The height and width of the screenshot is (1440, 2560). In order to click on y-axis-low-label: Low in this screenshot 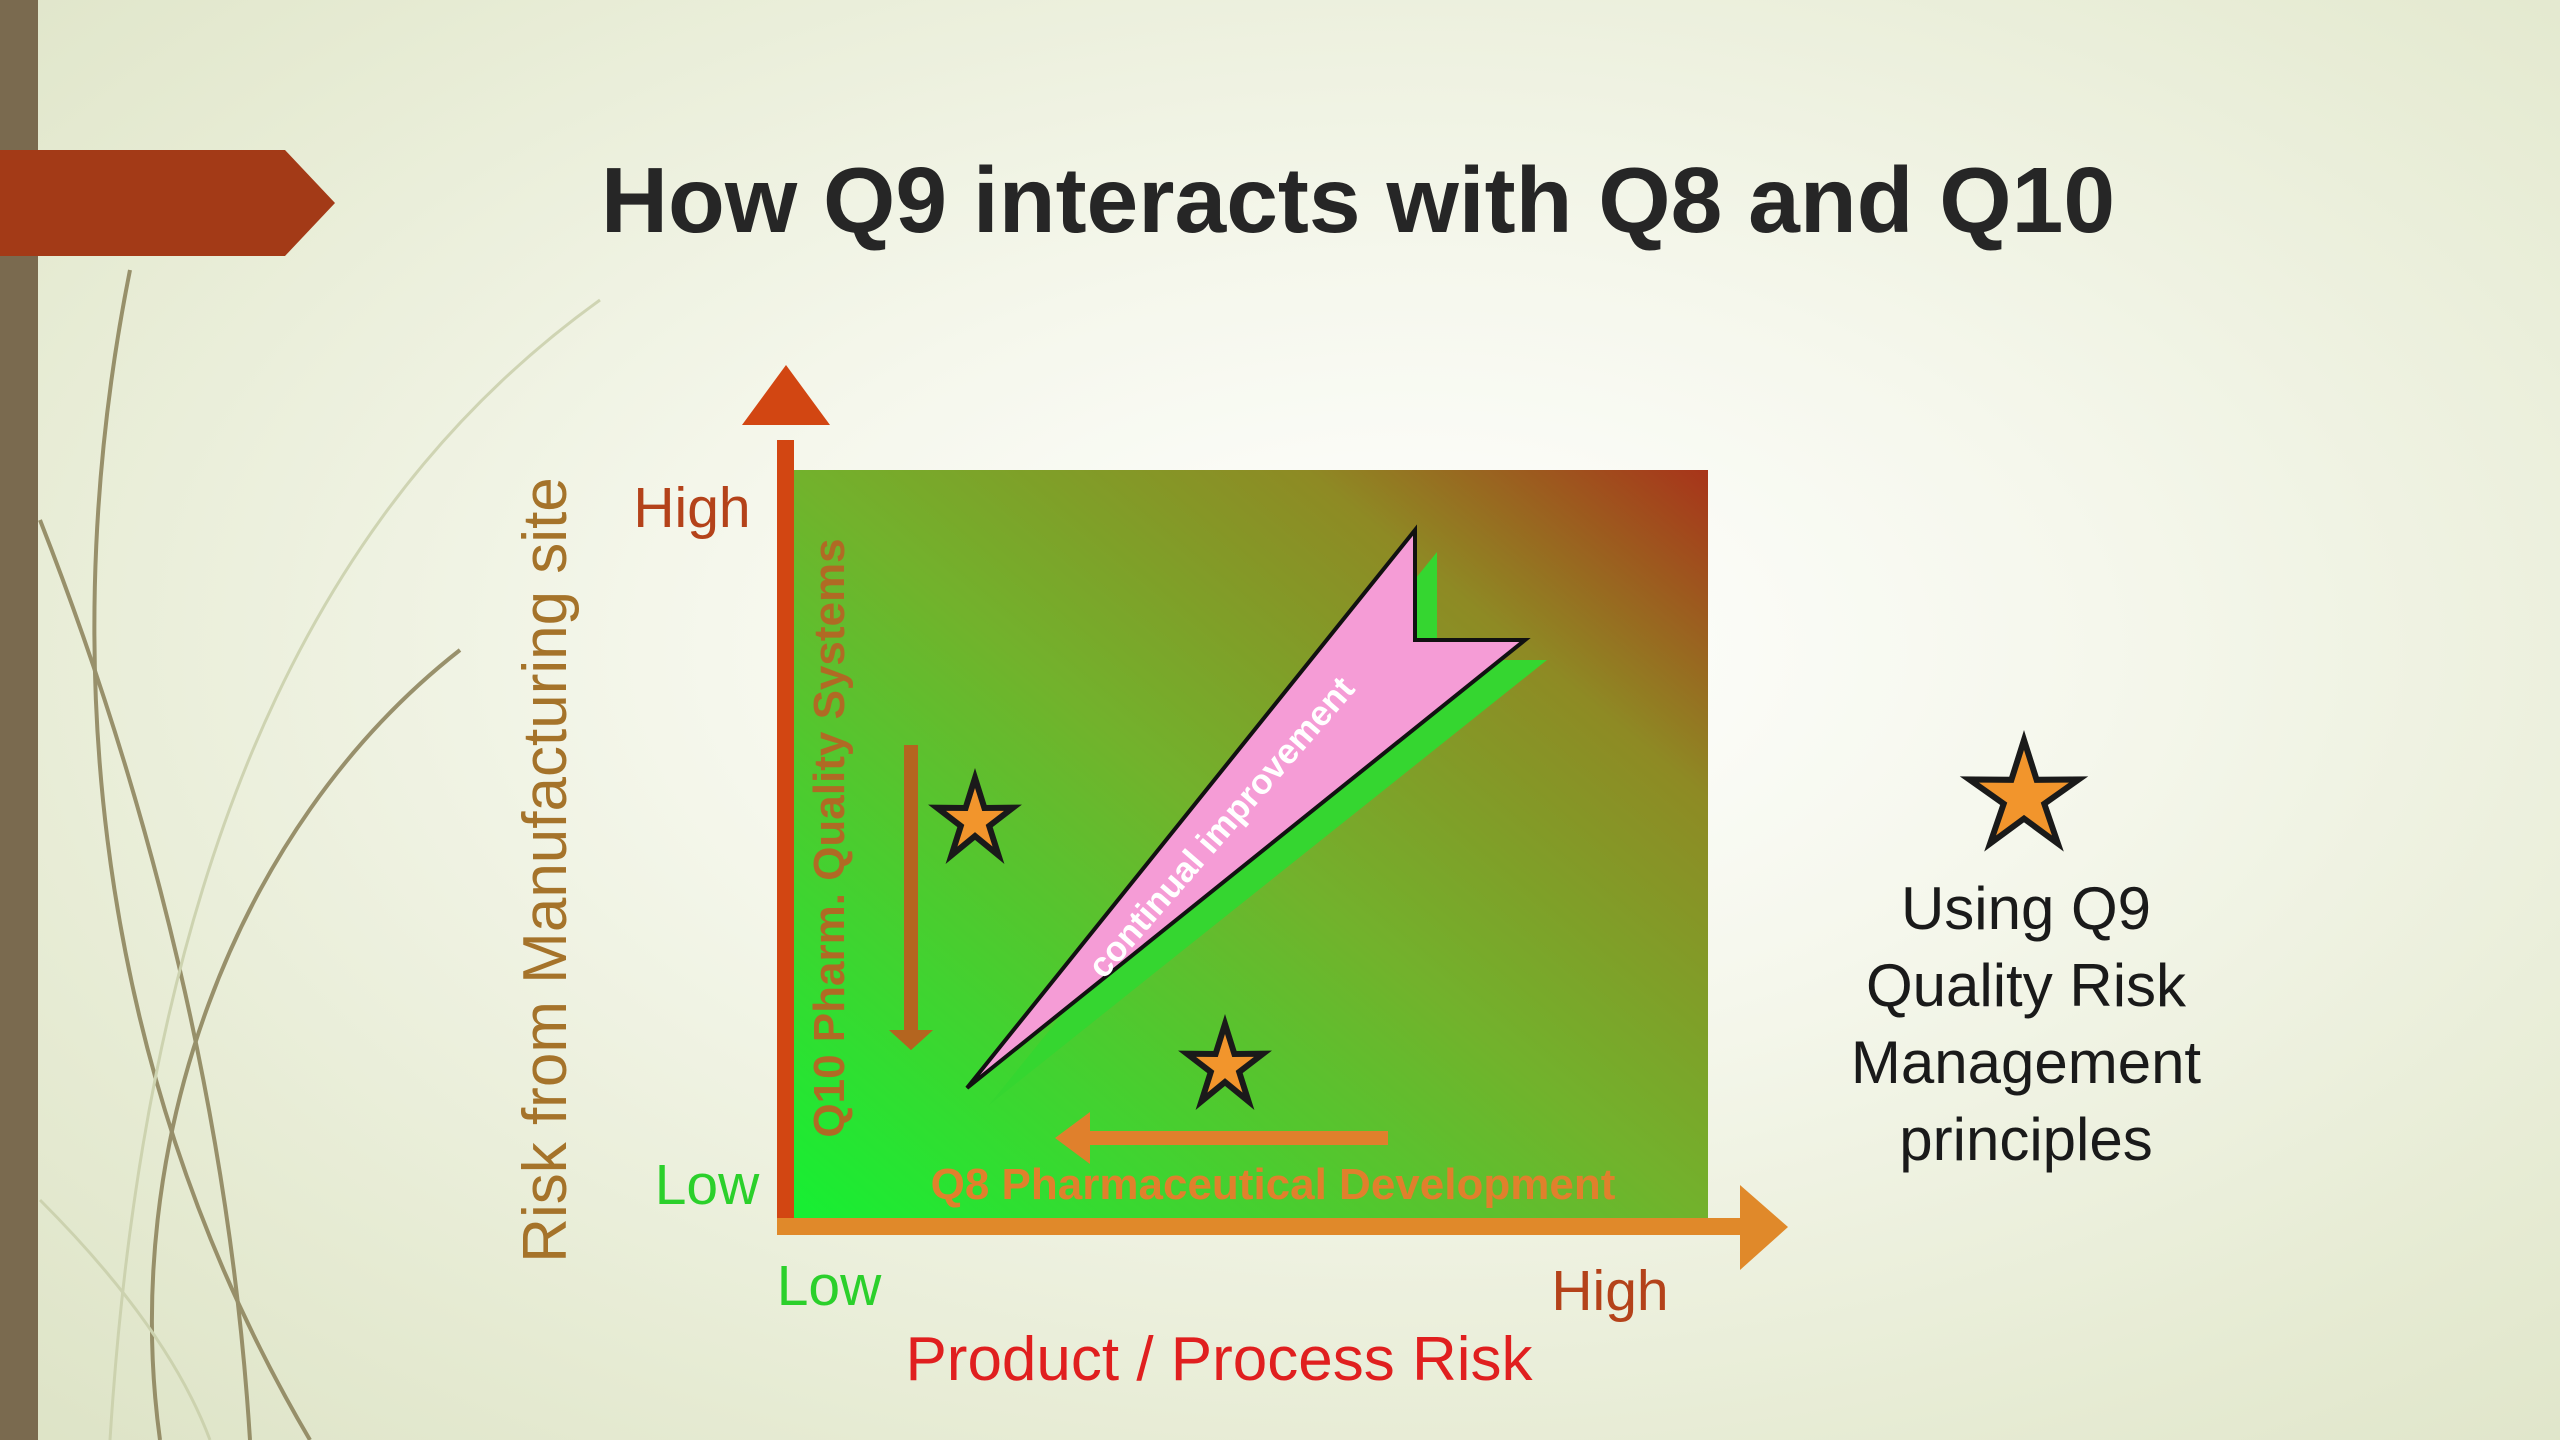, I will do `click(707, 1185)`.